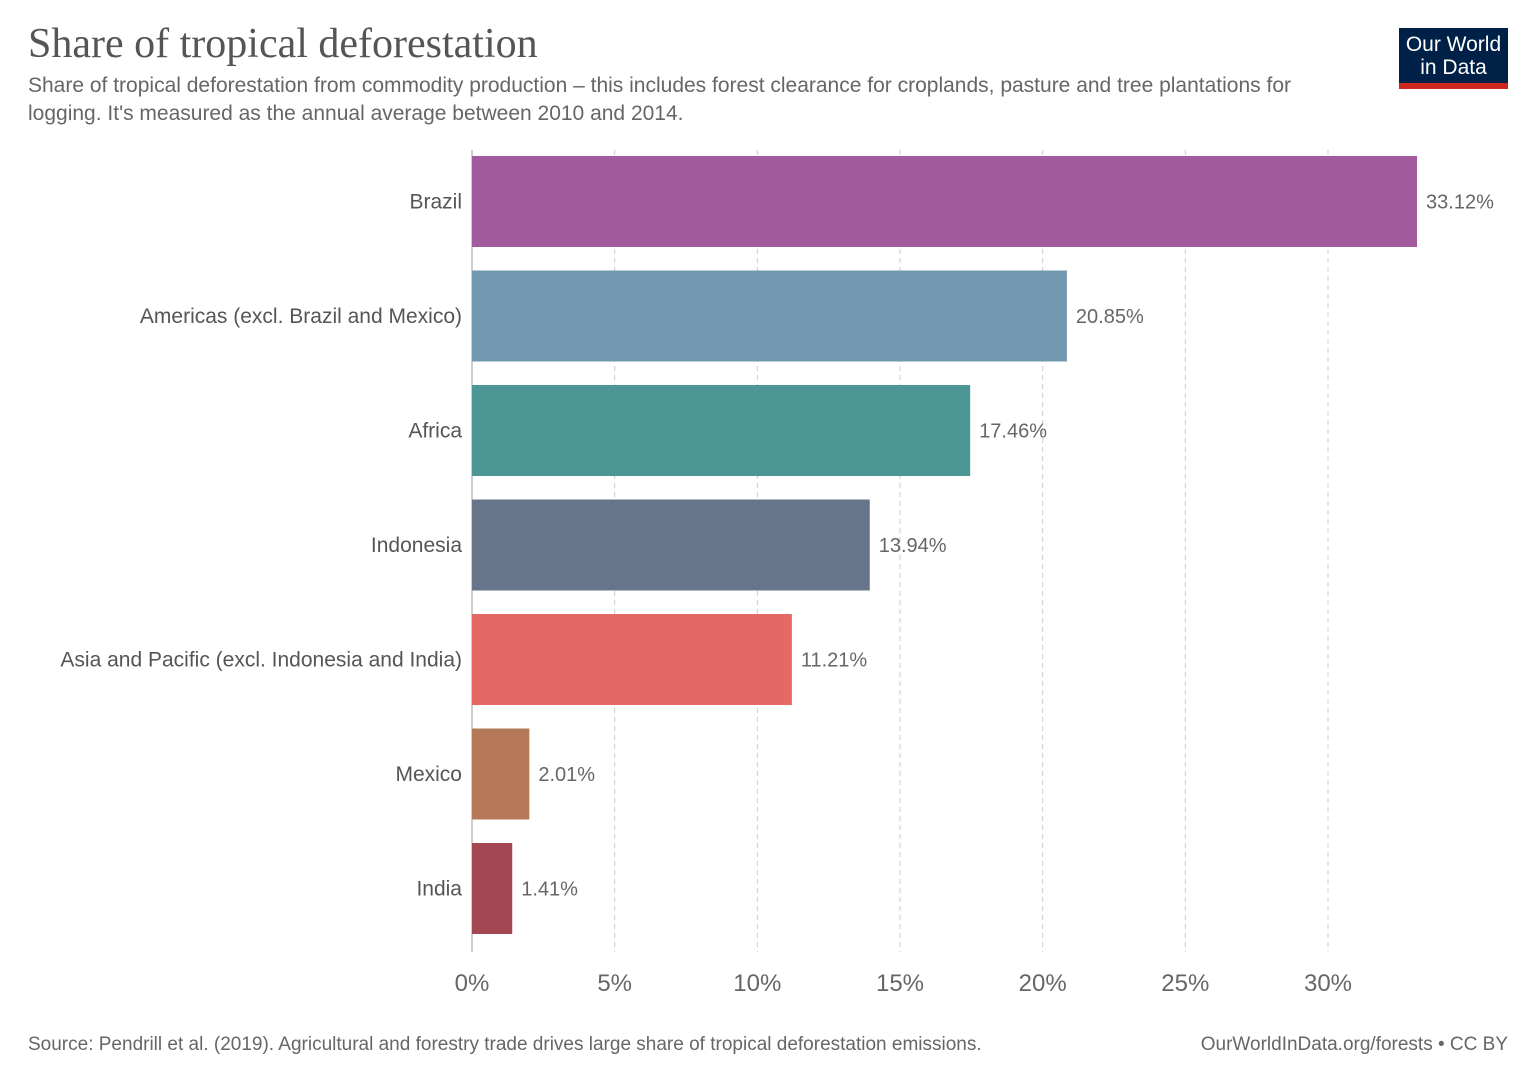  What do you see at coordinates (1453, 67) in the screenshot?
I see `logo-line2: in Data` at bounding box center [1453, 67].